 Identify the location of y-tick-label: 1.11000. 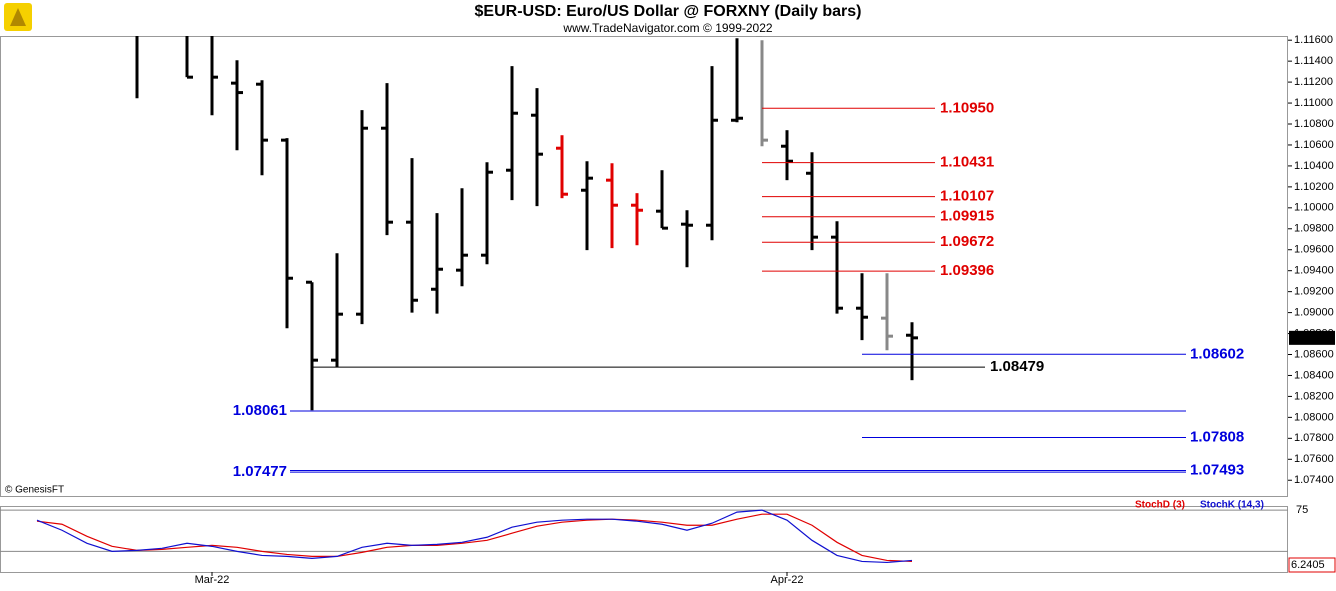
(1313, 103).